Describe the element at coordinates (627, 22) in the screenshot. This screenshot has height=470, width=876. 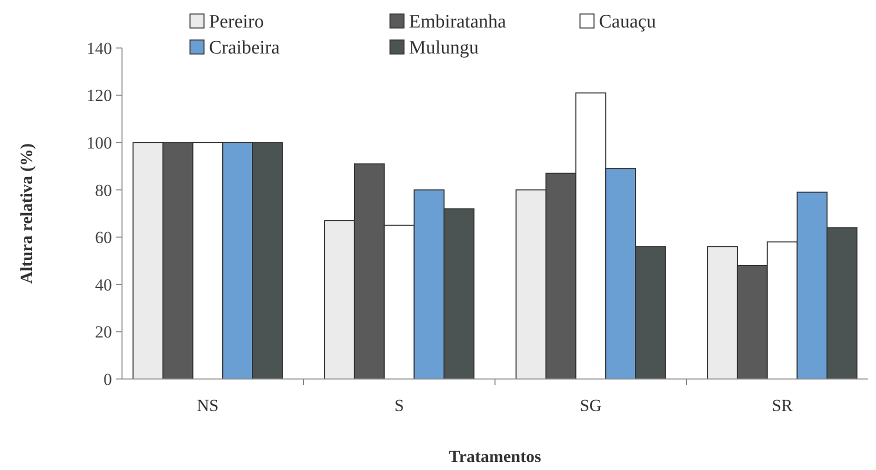
I see `legend-label: Cauaçu` at that location.